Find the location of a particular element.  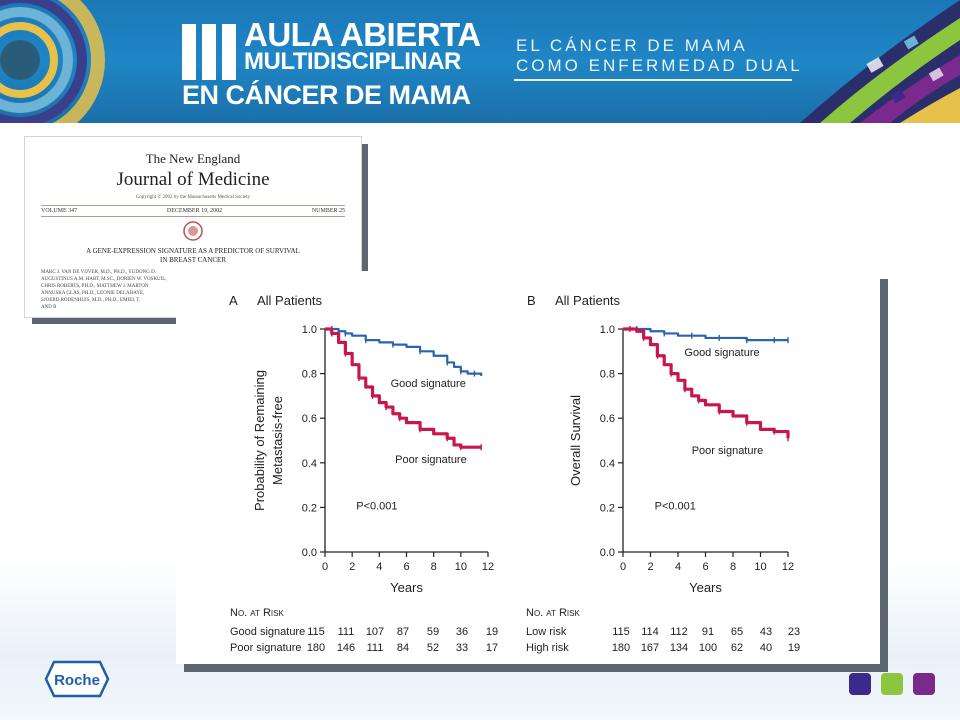

author-line: SJOERD RODENHUIS, M.D., PH.D., EMIEL T. is located at coordinates (91, 300).